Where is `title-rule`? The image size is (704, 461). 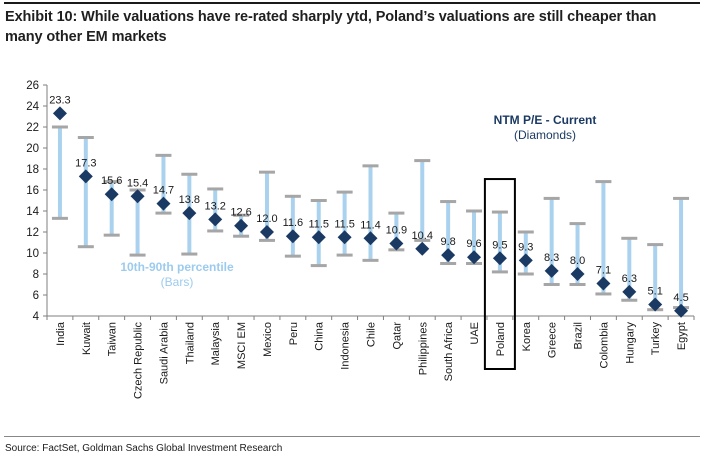
title-rule is located at coordinates (352, 3).